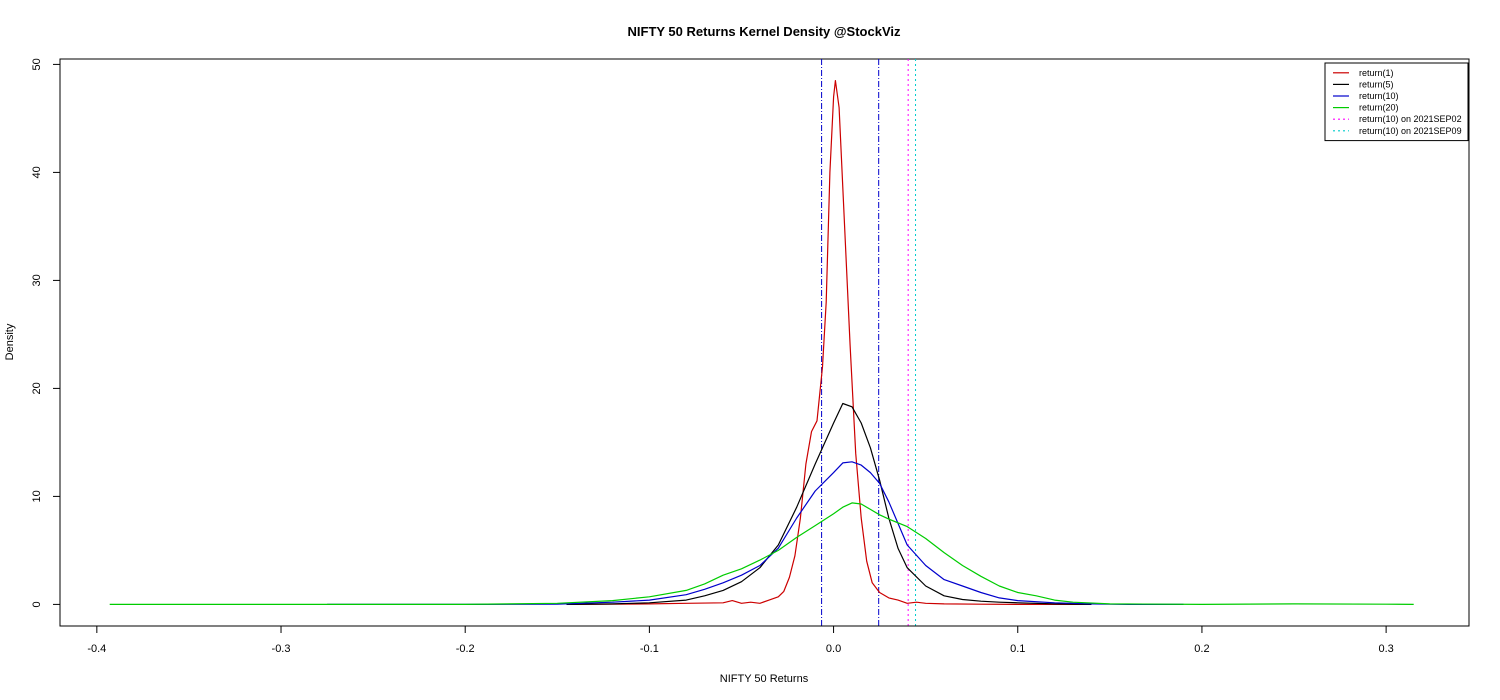 This screenshot has height=700, width=1500. I want to click on x-tick-label: -0.1, so click(649, 649).